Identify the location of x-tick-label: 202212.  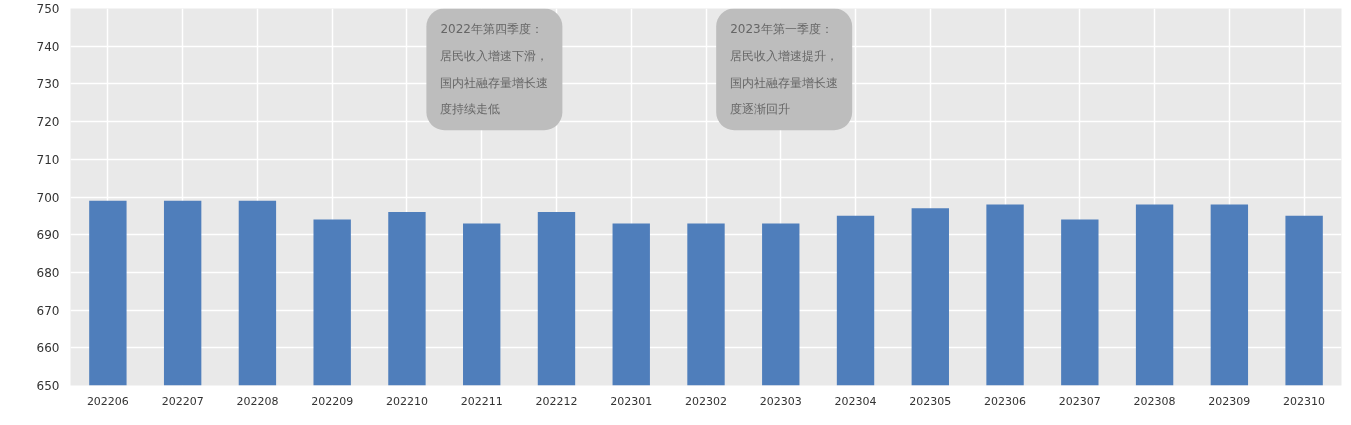
(556, 401).